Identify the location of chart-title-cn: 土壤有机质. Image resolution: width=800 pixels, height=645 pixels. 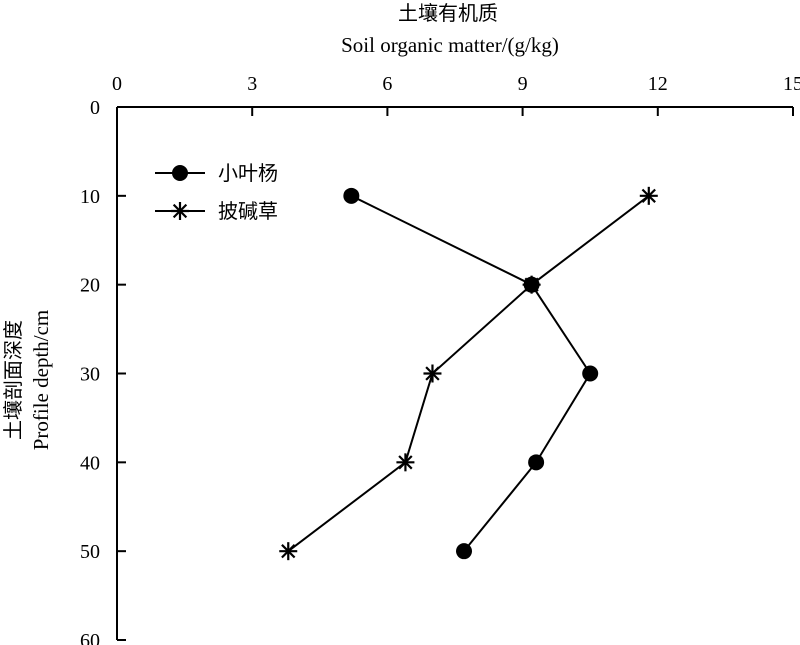
(448, 13).